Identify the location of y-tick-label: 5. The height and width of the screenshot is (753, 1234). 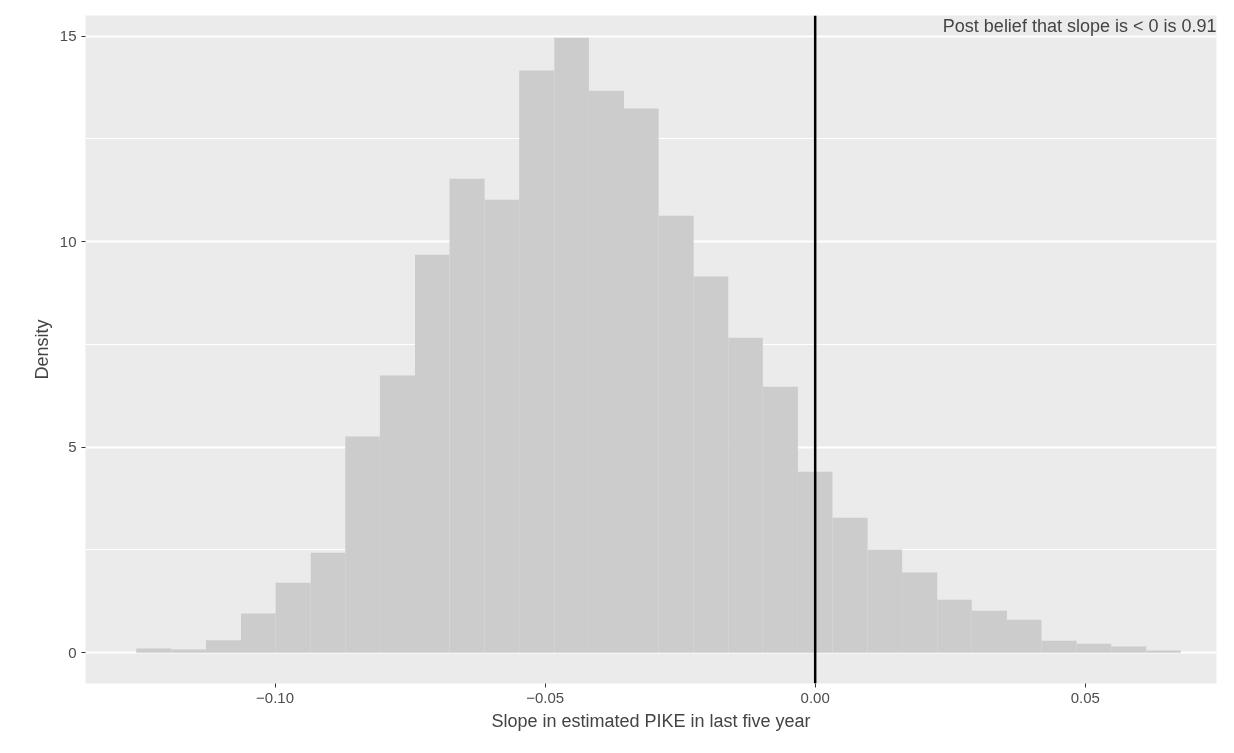
(72, 447).